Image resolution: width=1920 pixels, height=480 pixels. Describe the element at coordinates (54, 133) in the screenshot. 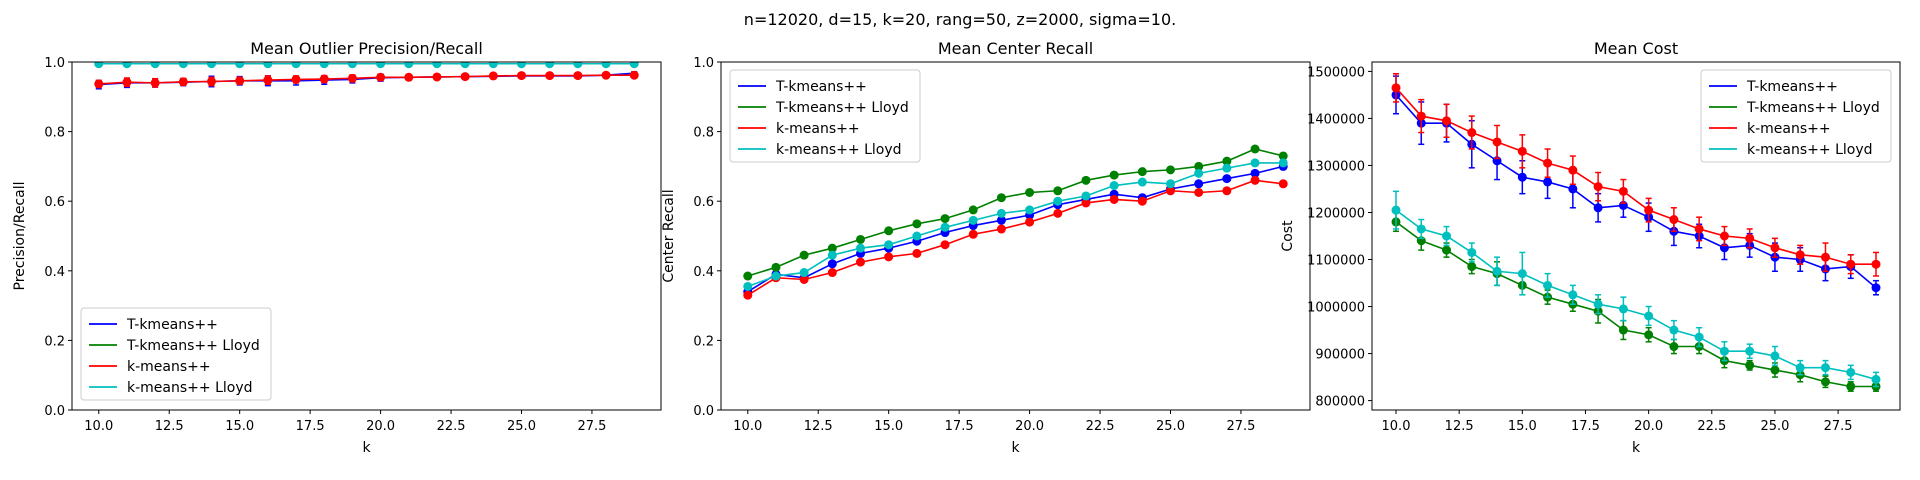

I see `y-tick-label: 0.8` at that location.